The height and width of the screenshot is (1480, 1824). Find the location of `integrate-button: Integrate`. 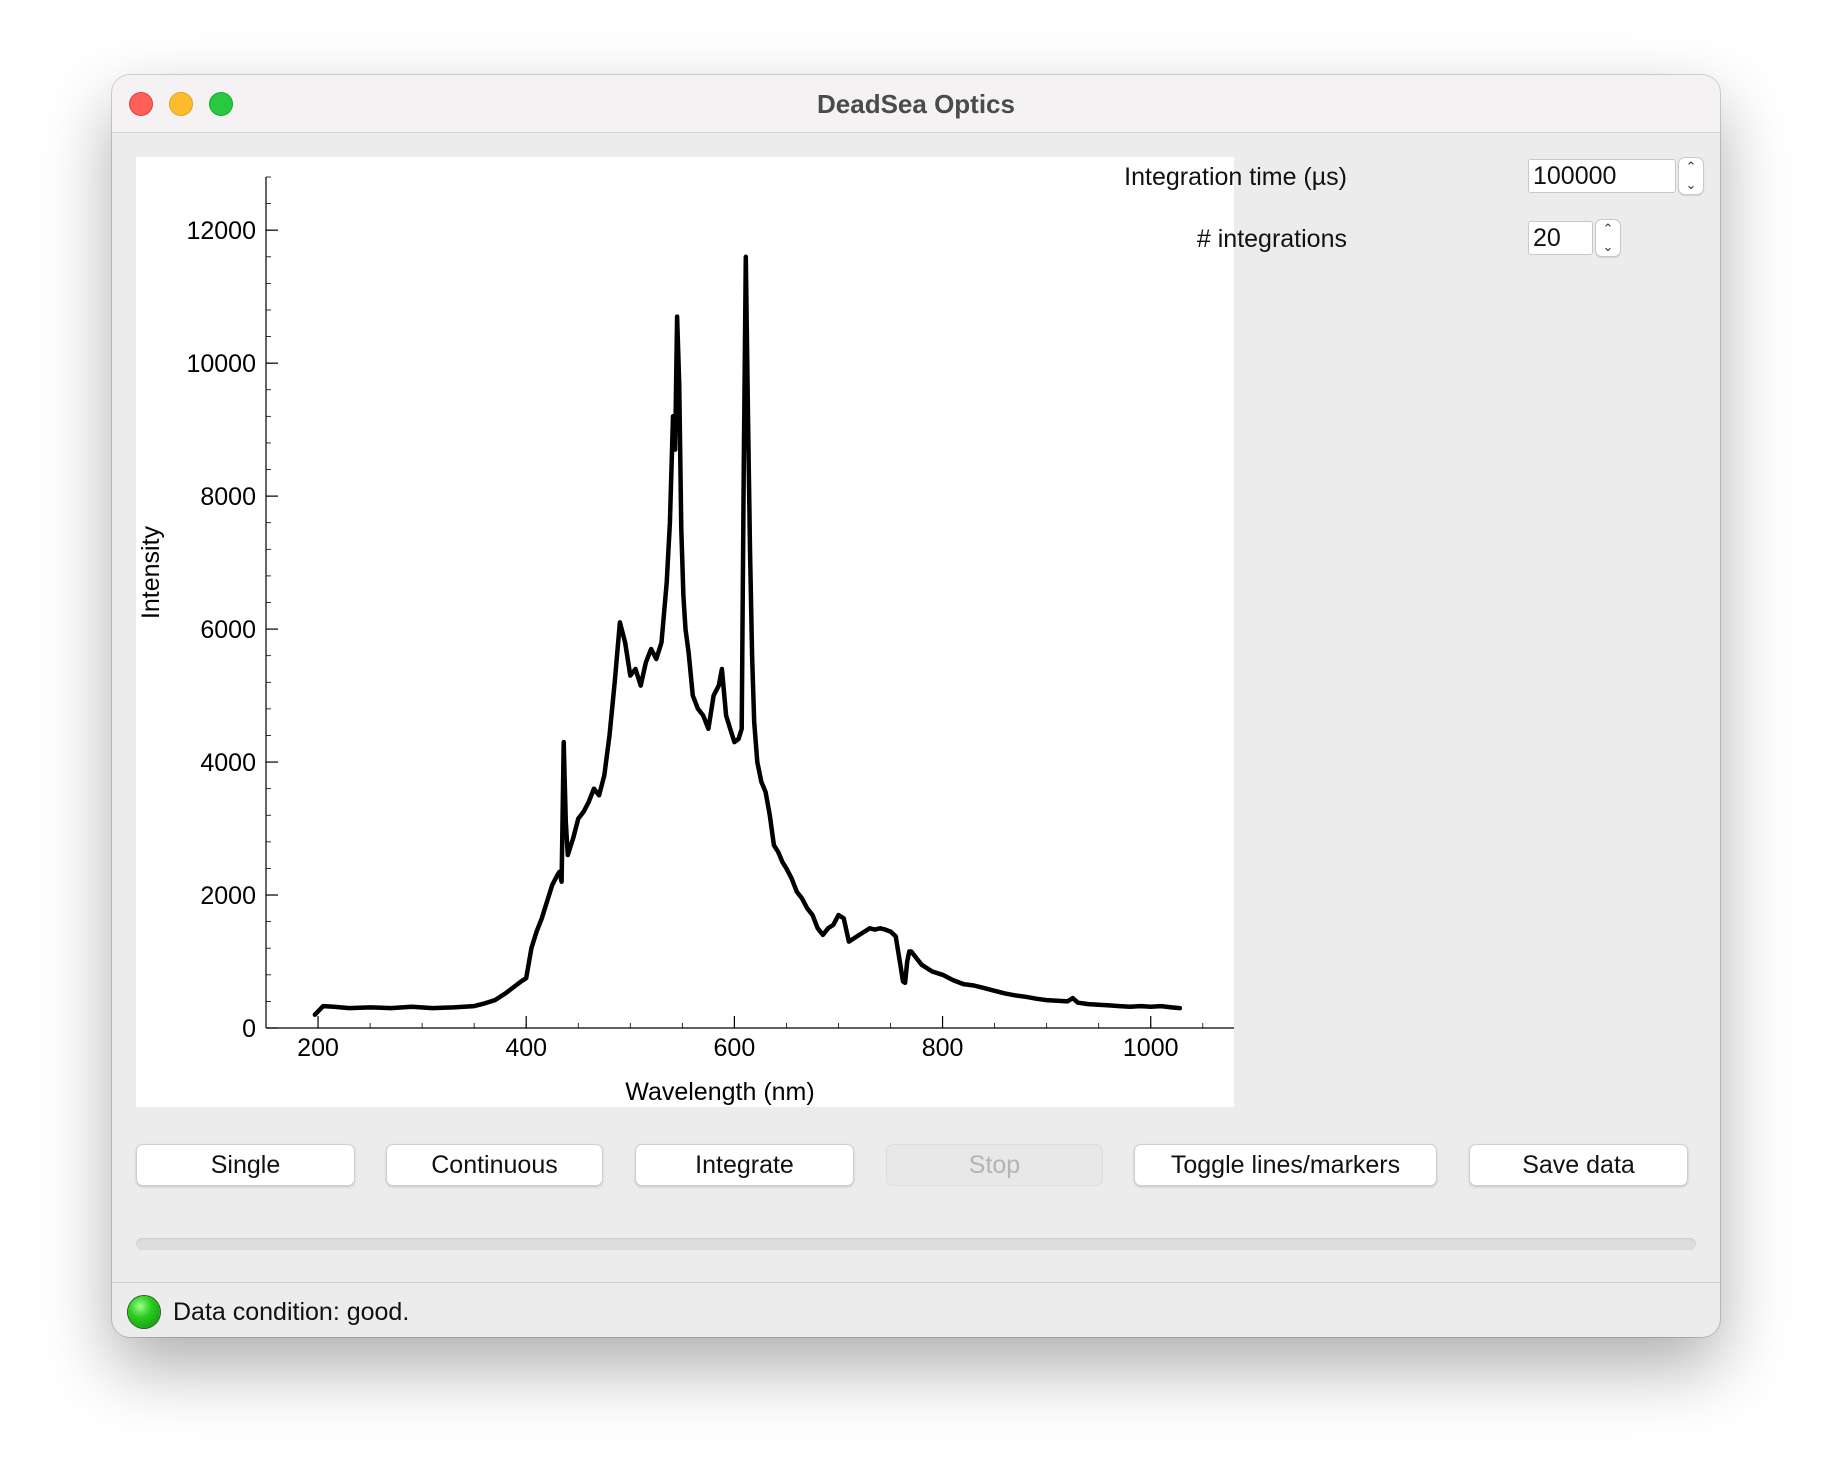

integrate-button: Integrate is located at coordinates (744, 1165).